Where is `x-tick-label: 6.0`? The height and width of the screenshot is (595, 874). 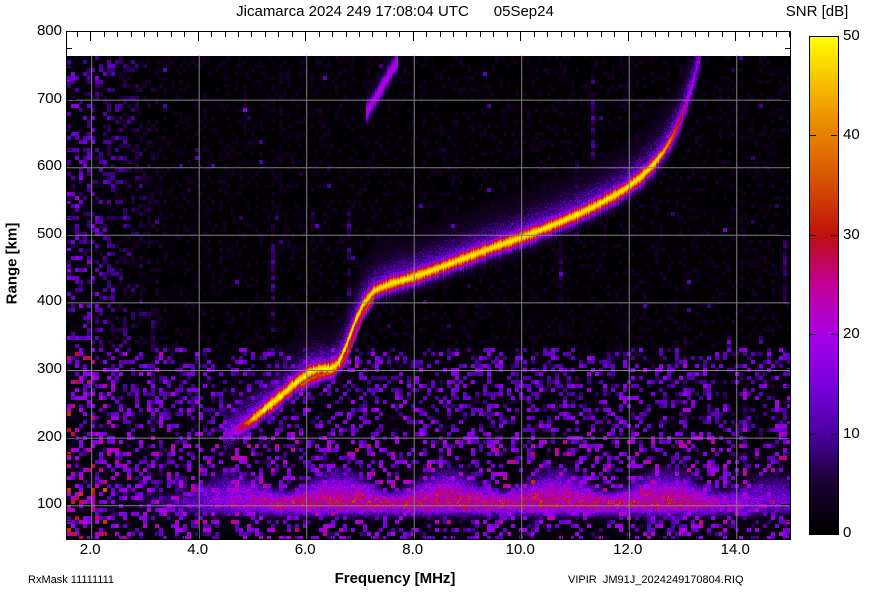 x-tick-label: 6.0 is located at coordinates (305, 549).